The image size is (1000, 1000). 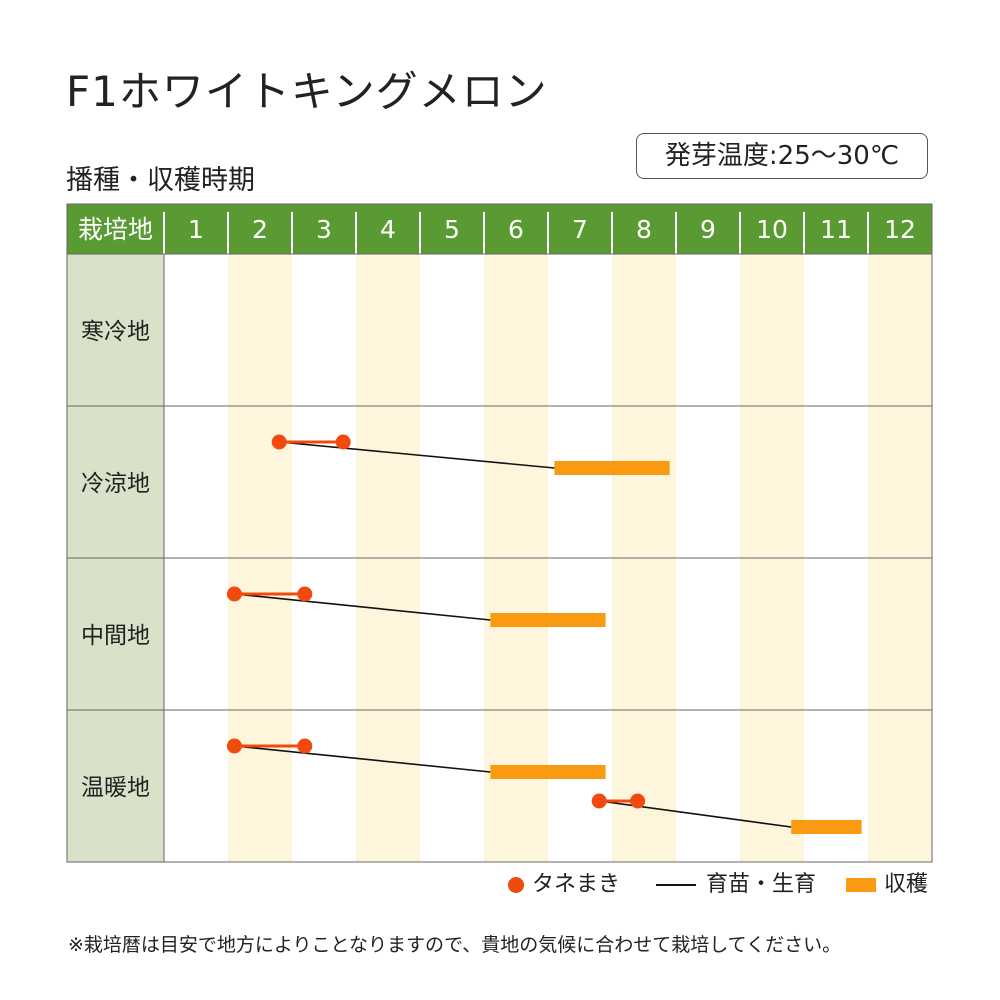 What do you see at coordinates (260, 229) in the screenshot?
I see `month-tick-label: 2` at bounding box center [260, 229].